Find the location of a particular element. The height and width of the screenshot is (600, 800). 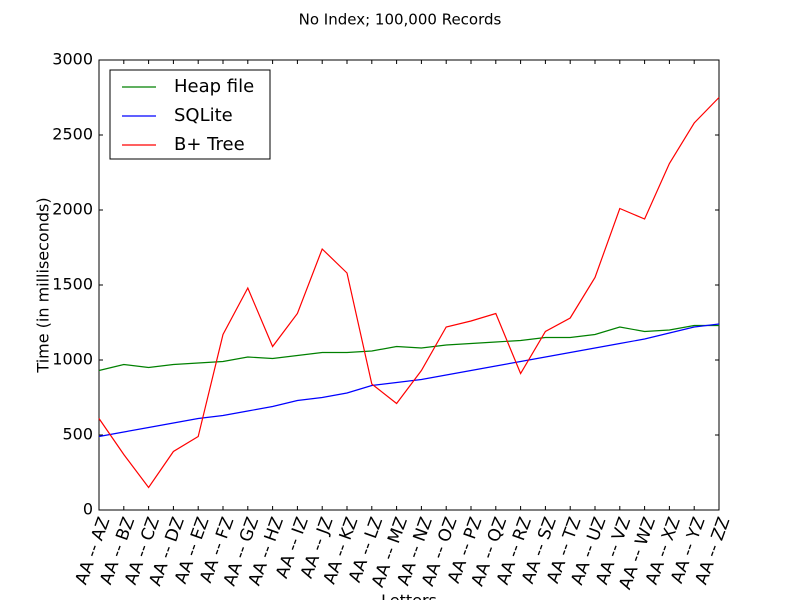

y-tick-label: 1000 is located at coordinates (72, 359).